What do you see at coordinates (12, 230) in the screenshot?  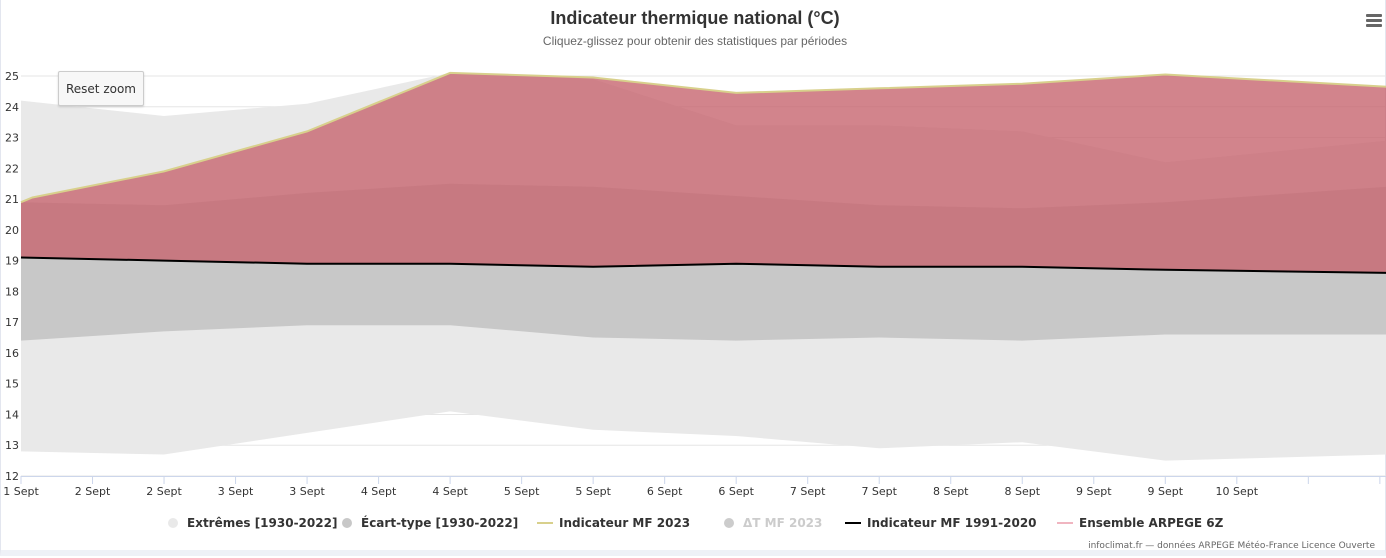 I see `y-tick-label: 20` at bounding box center [12, 230].